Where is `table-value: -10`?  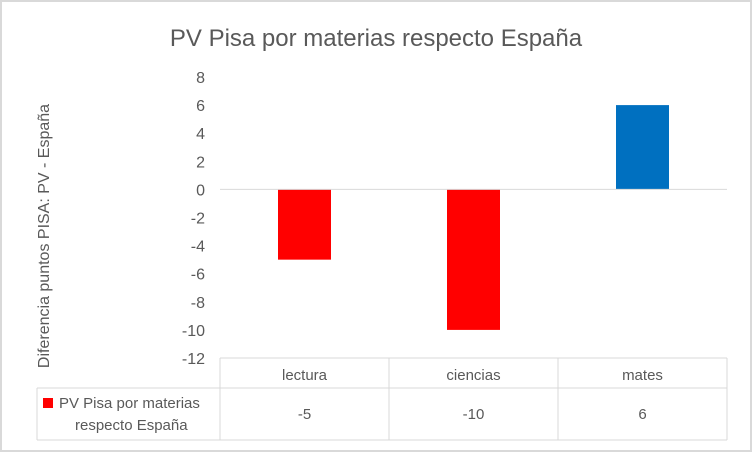 table-value: -10 is located at coordinates (474, 414).